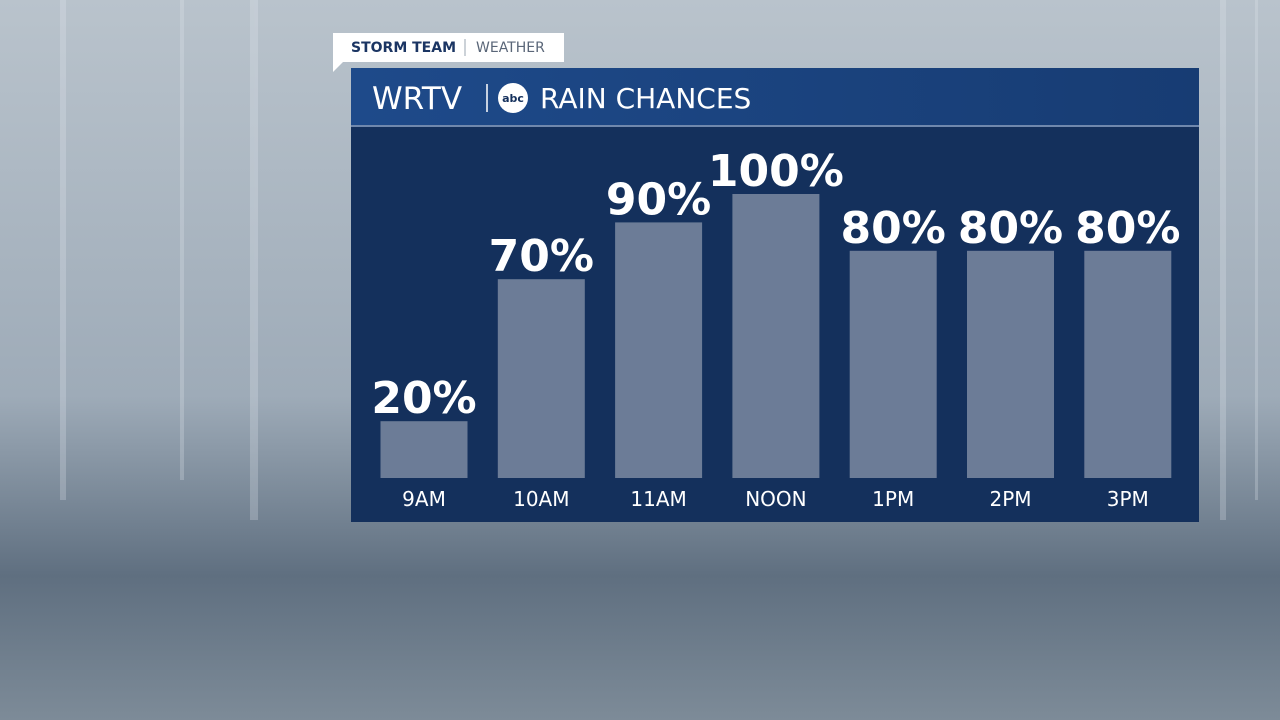 The width and height of the screenshot is (1280, 720). Describe the element at coordinates (775, 499) in the screenshot. I see `x-tick-label: NOON` at that location.